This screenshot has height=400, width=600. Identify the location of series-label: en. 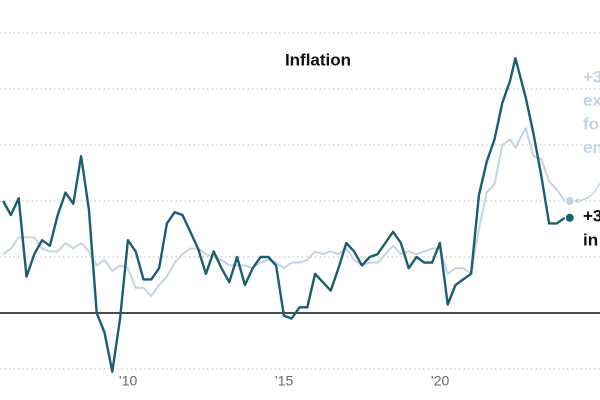
(591, 147).